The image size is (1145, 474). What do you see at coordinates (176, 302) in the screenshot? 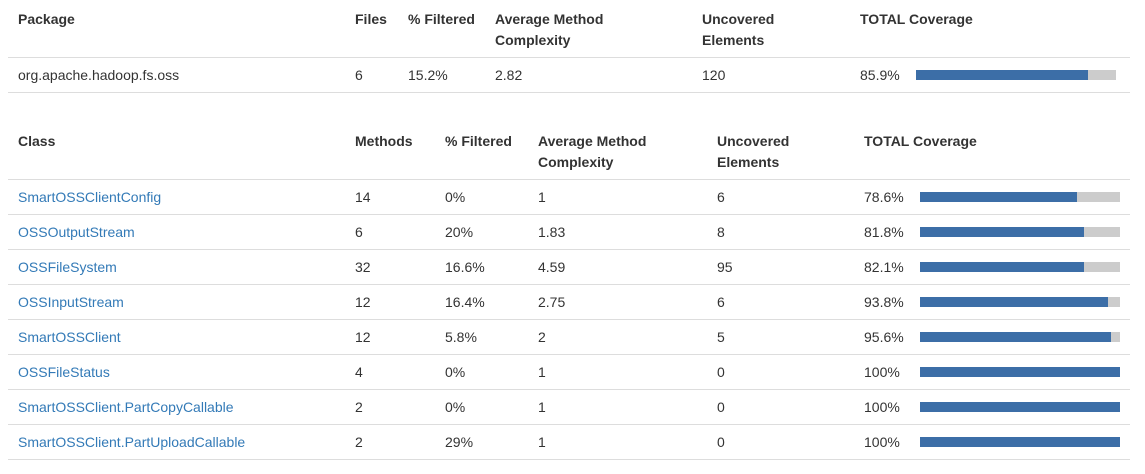
I see `class-name-cell: OSSInputStream` at bounding box center [176, 302].